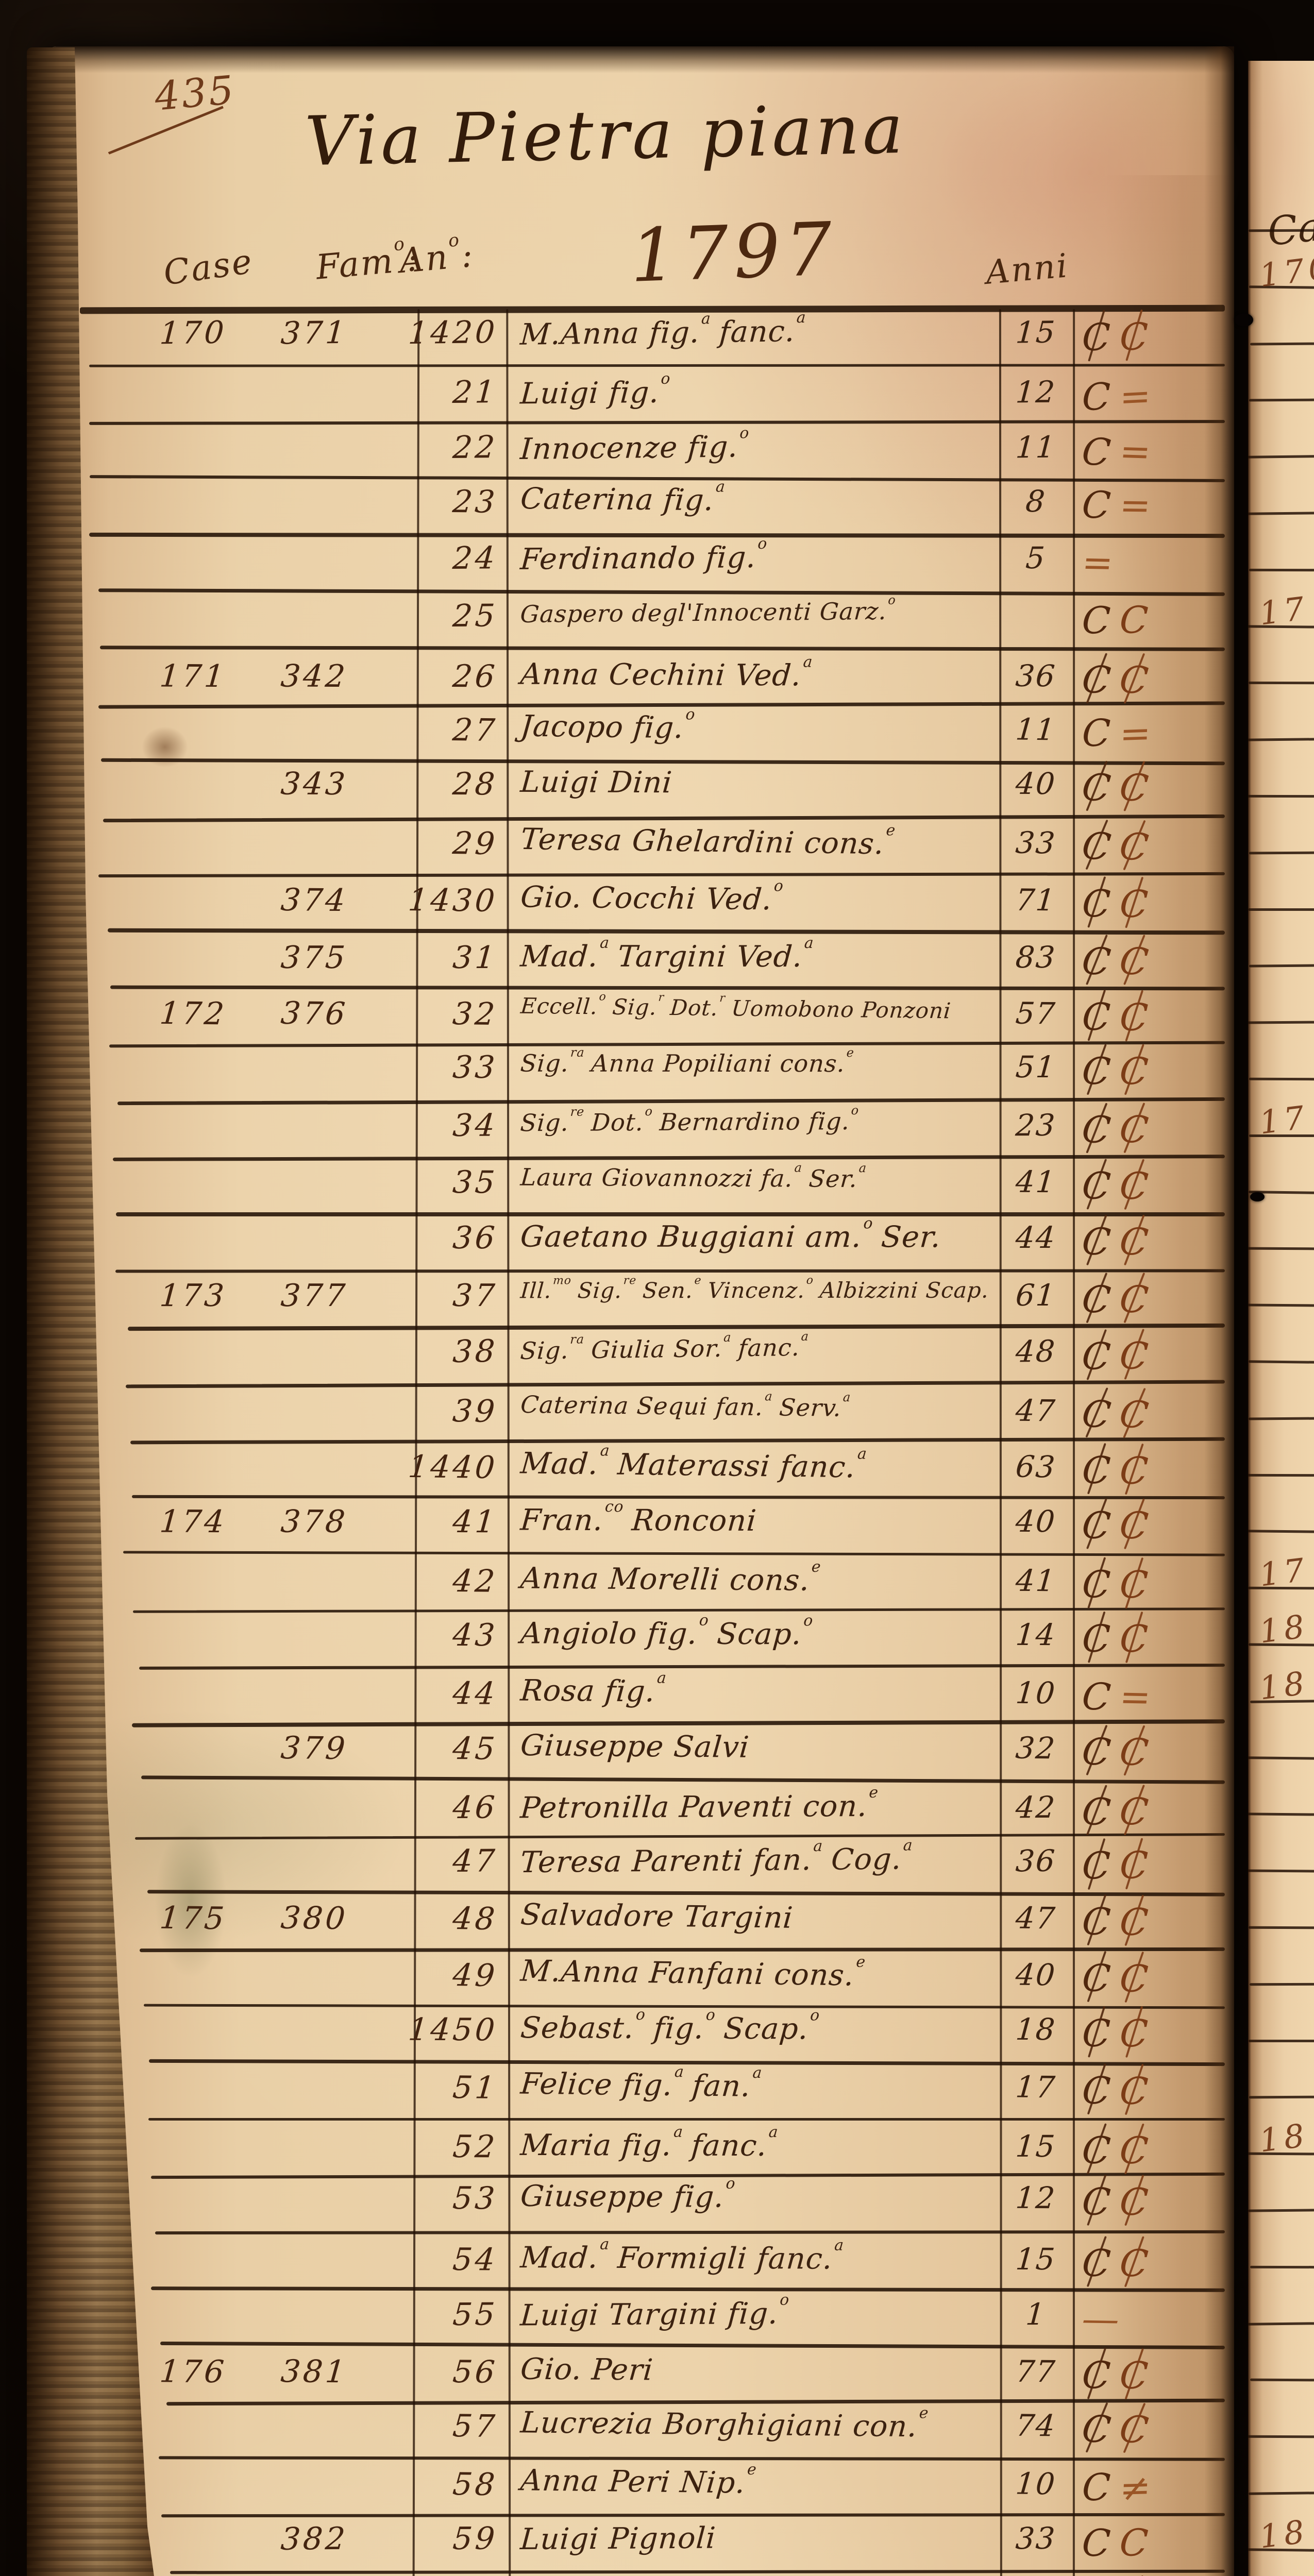  What do you see at coordinates (1035, 1748) in the screenshot?
I see `cell-age: 32` at bounding box center [1035, 1748].